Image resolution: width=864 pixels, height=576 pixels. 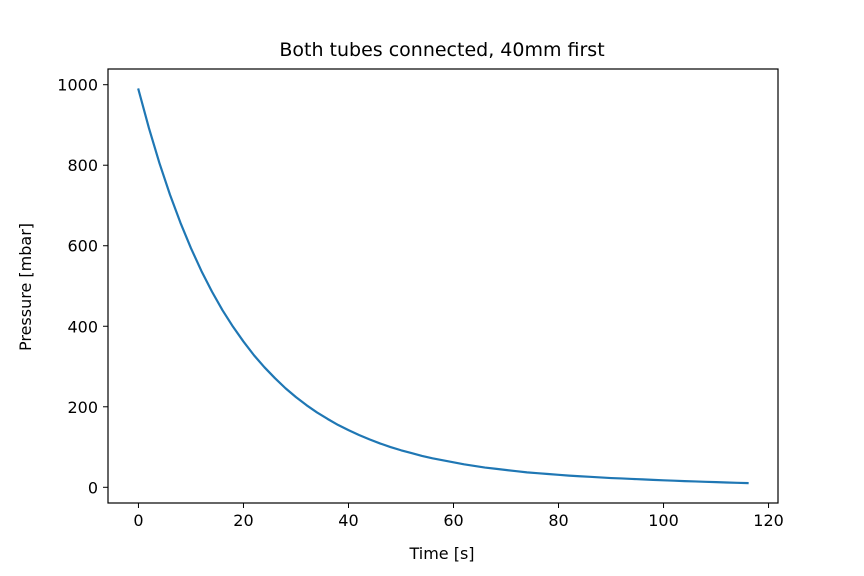 I want to click on y-tick-label: 600, so click(x=82, y=246).